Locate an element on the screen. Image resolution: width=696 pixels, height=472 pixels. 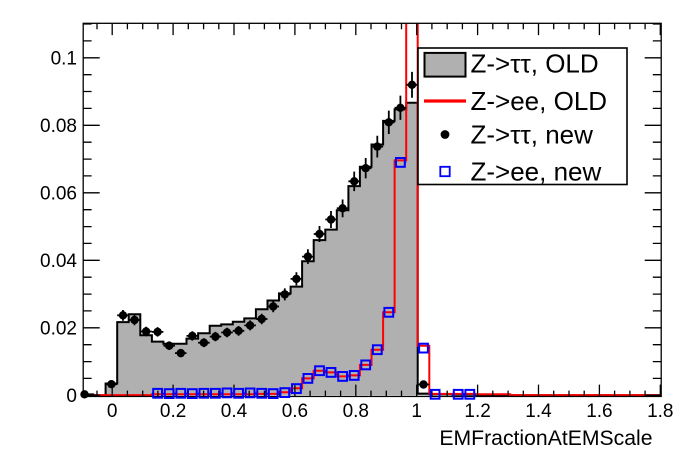
svg-text: Z->ee, OLD is located at coordinates (539, 101).